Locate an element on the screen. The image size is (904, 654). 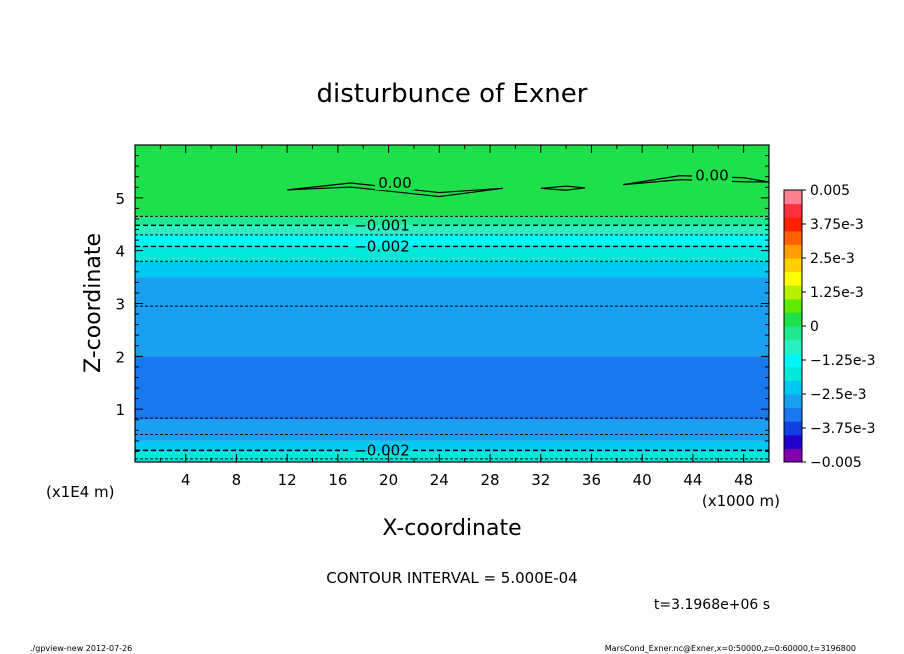
x-tick-label: 12 is located at coordinates (287, 480).